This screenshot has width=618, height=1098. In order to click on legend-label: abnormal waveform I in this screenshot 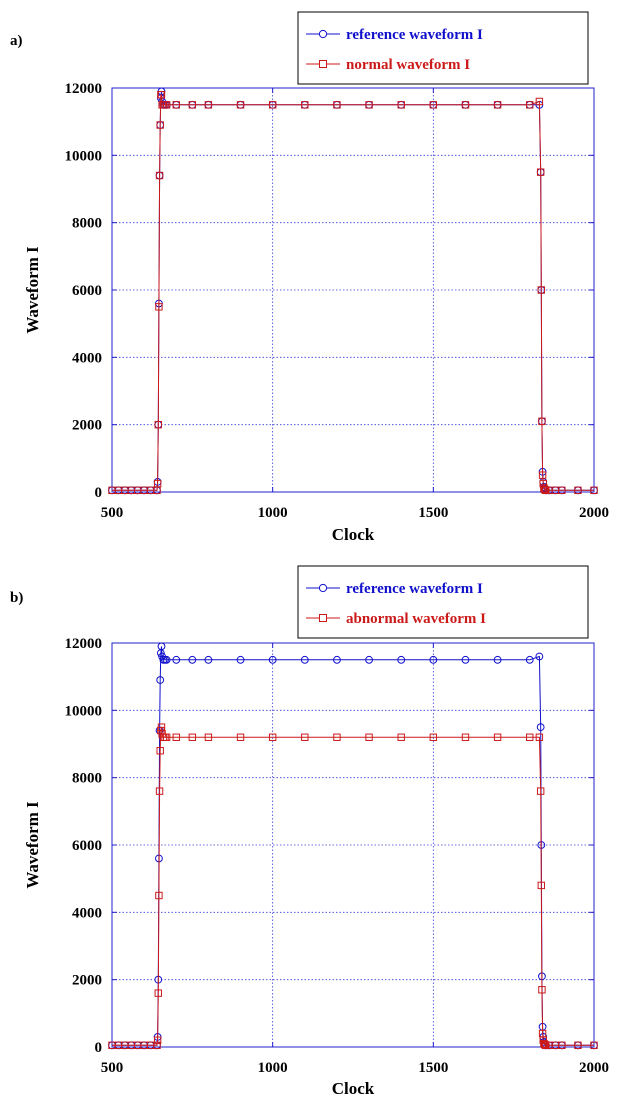, I will do `click(416, 619)`.